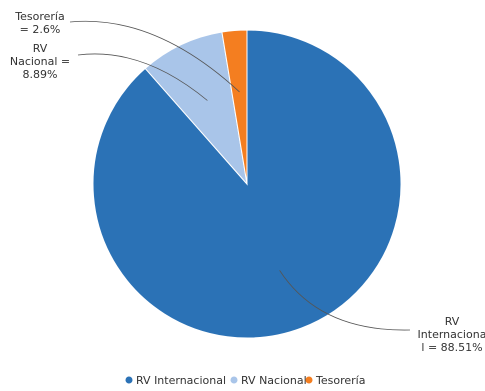 The height and width of the screenshot is (391, 485). Describe the element at coordinates (234, 107) in the screenshot. I see `pie-slice-tesorer-a` at that location.